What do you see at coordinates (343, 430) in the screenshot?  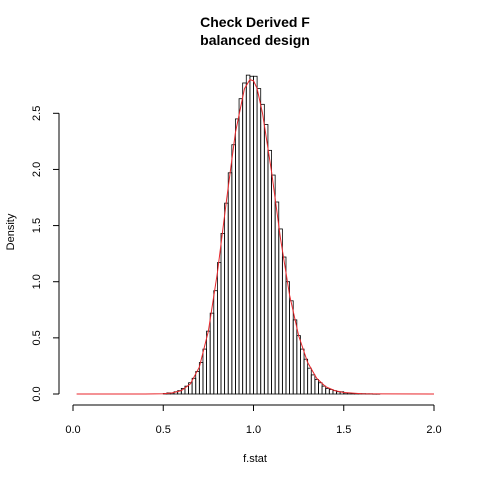 I see `x-tick-label: 1.5` at bounding box center [343, 430].